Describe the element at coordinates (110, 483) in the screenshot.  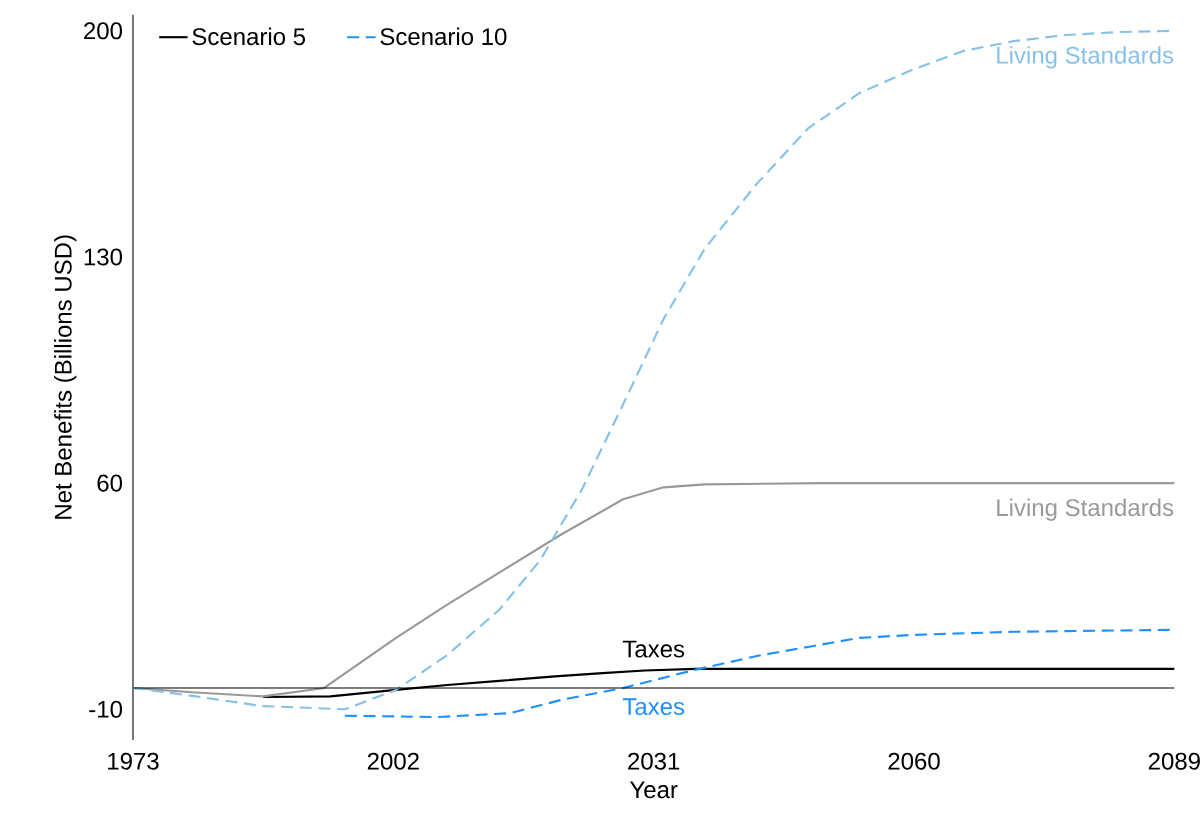
I see `y-tick-label: 60` at that location.